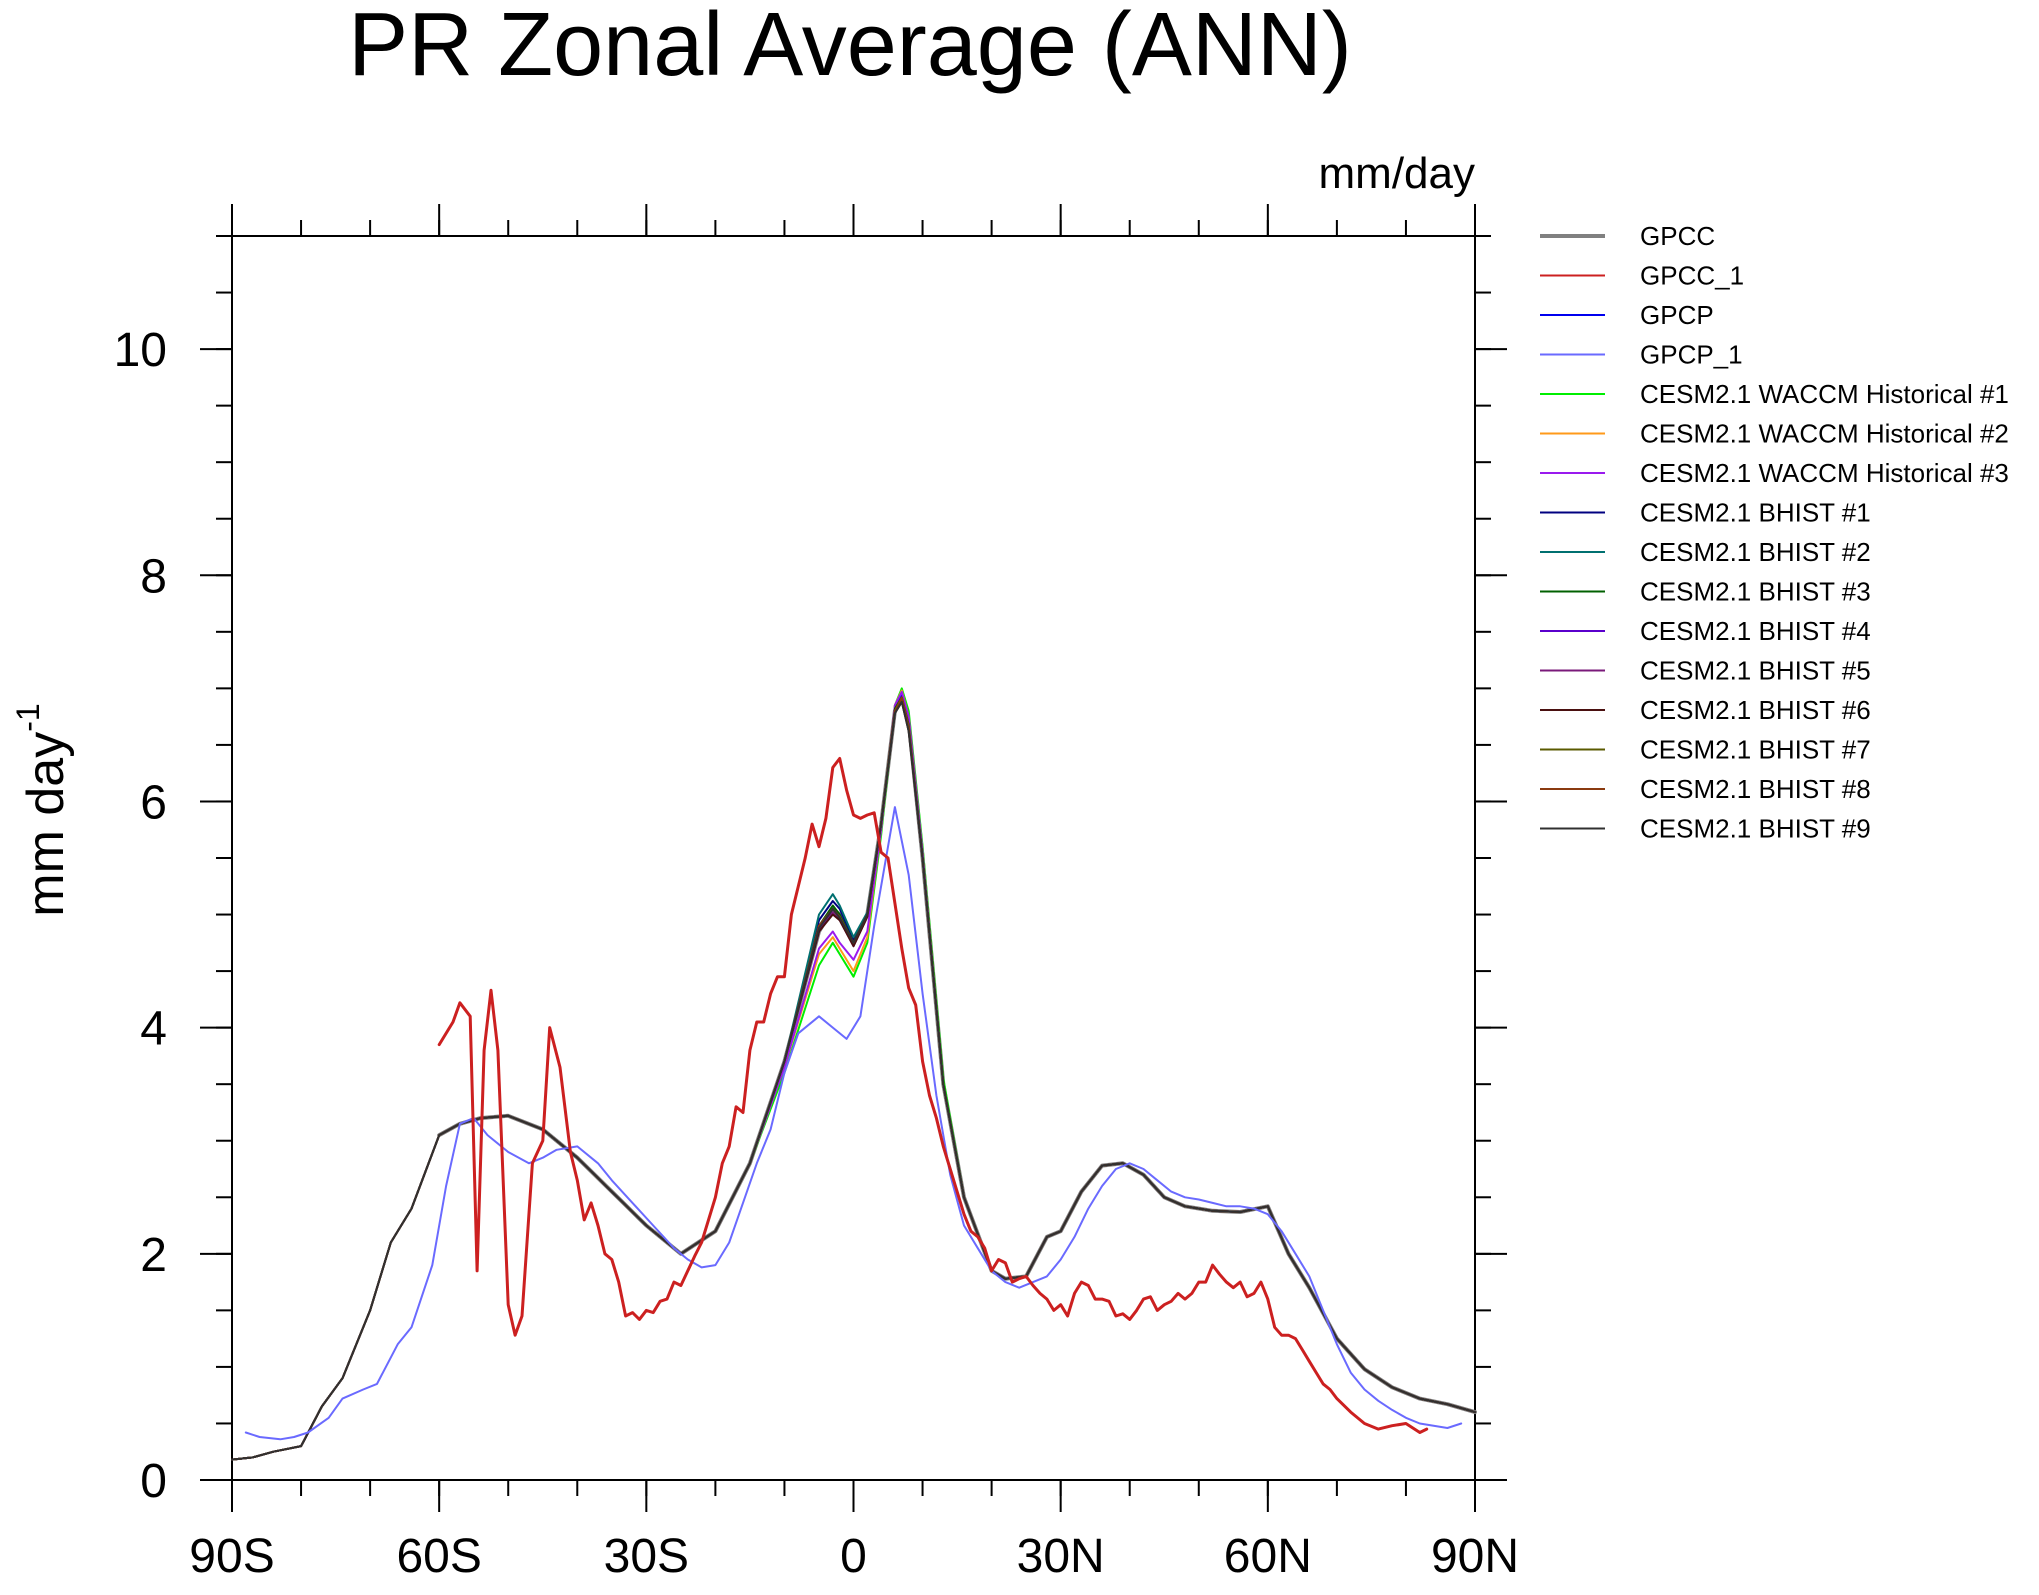 Image resolution: width=2039 pixels, height=1595 pixels. Describe the element at coordinates (1824, 473) in the screenshot. I see `legend-label: CESM2.1 WACCM Historical #3` at that location.